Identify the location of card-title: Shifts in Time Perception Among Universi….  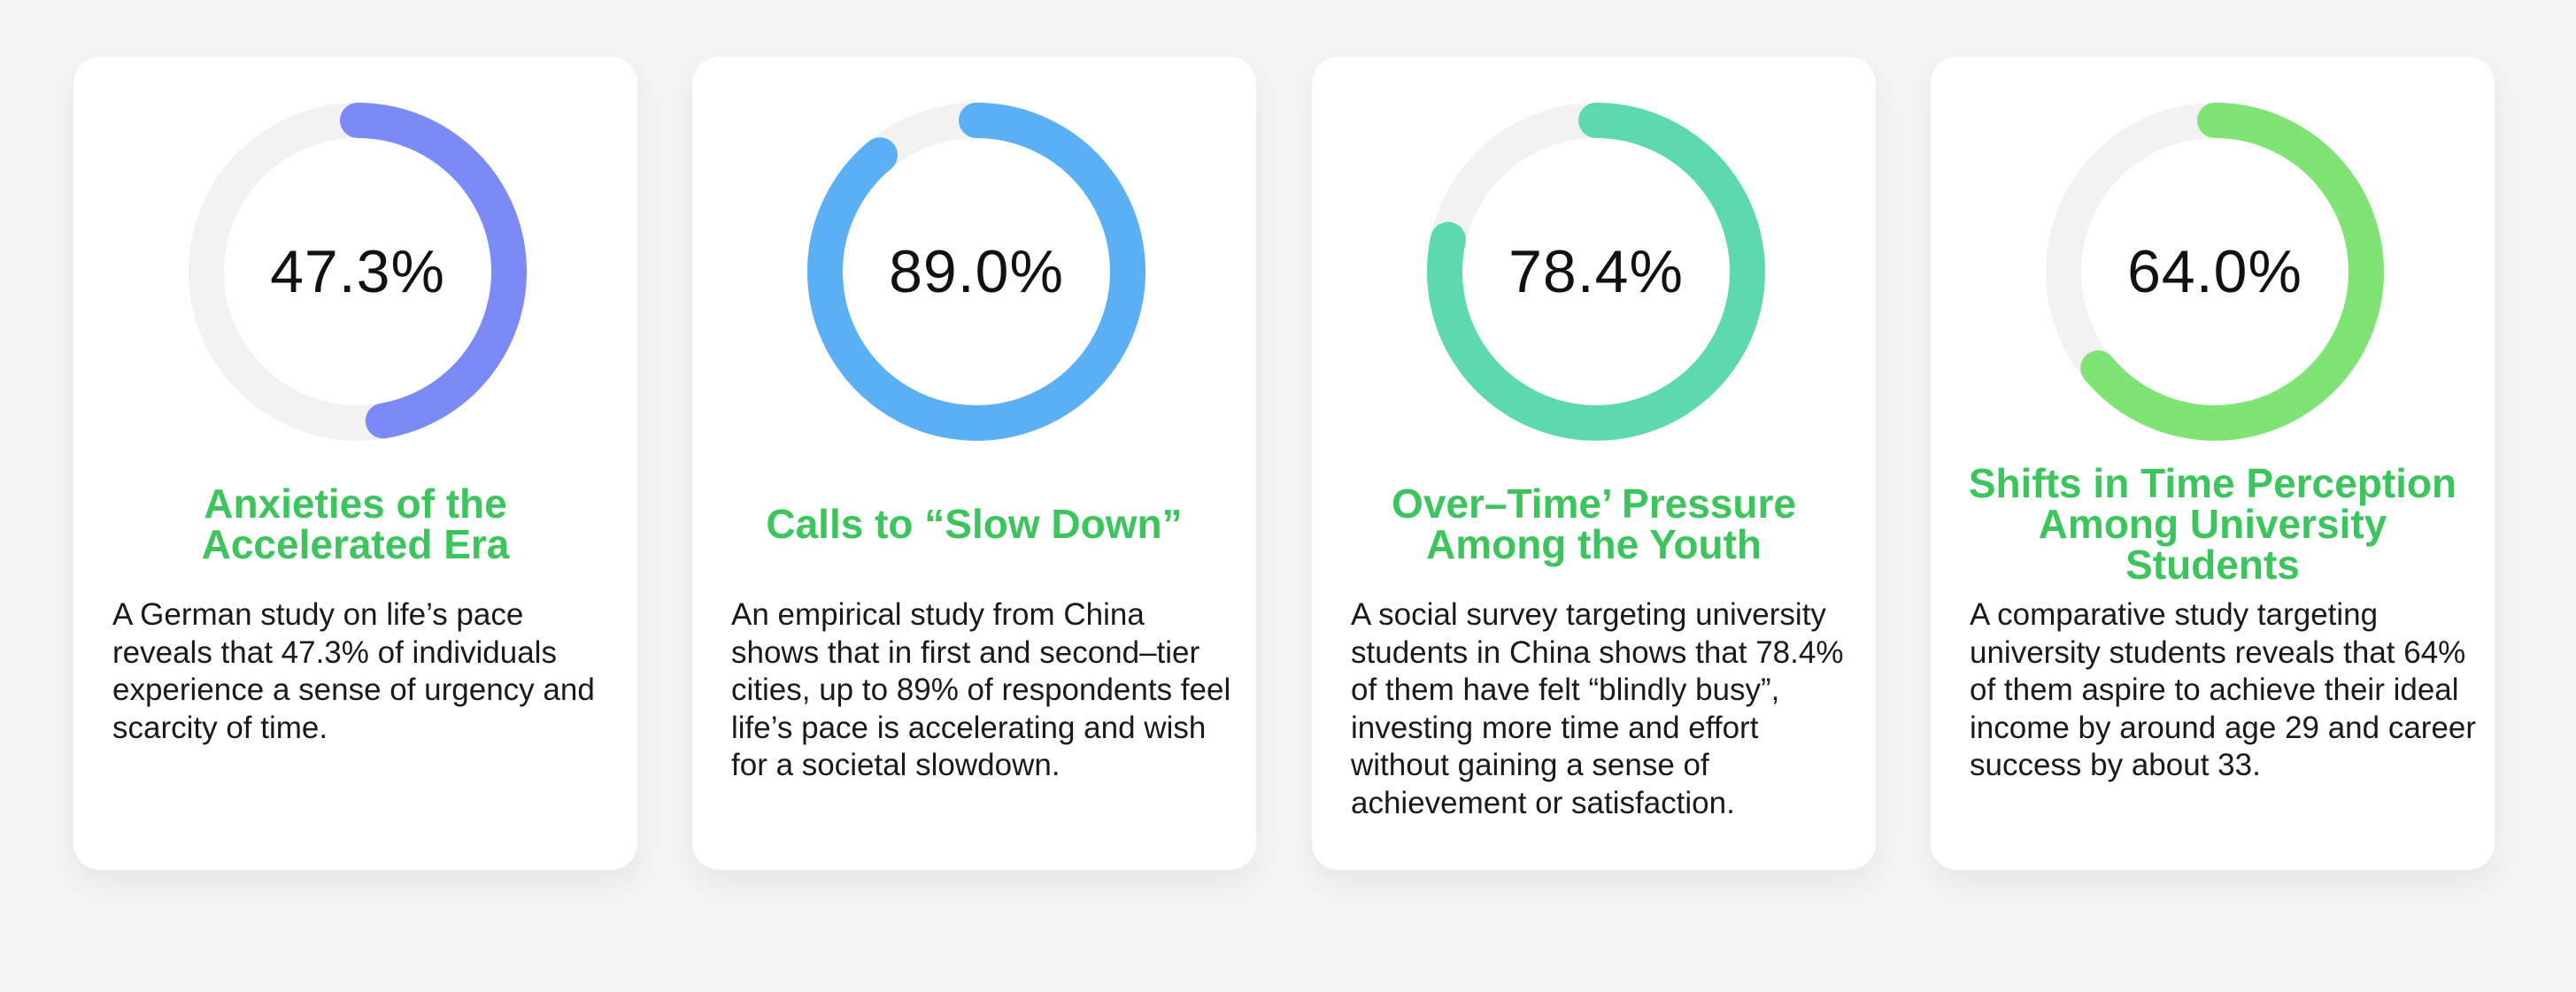
(2212, 524).